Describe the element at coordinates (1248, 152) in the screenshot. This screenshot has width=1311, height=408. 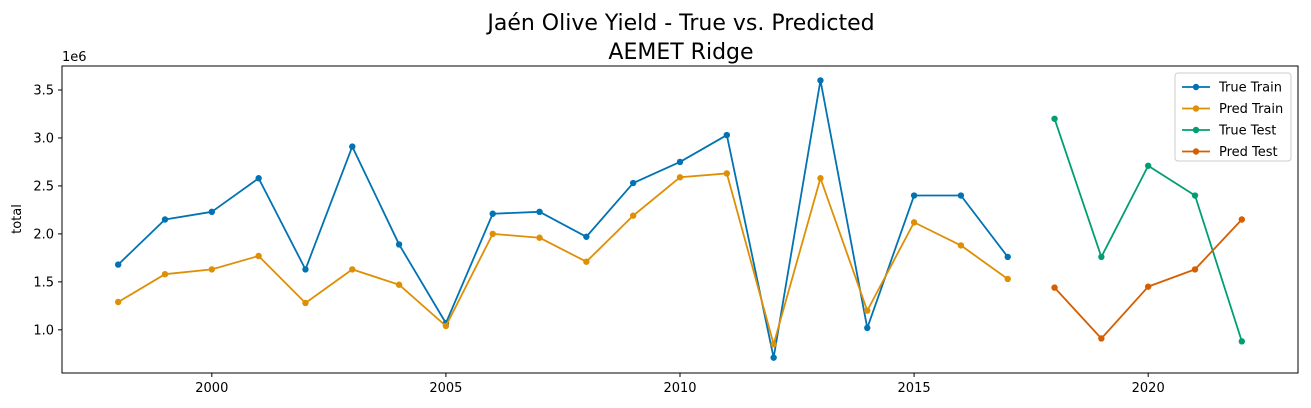
I see `legend-label: Pred Test` at that location.